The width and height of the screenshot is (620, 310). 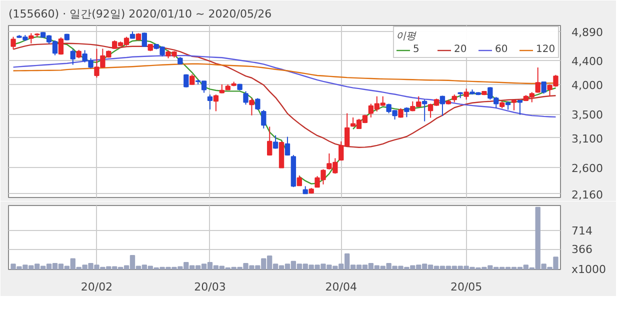 What do you see at coordinates (587, 115) in the screenshot?
I see `y-tick-label: 3,500` at bounding box center [587, 115].